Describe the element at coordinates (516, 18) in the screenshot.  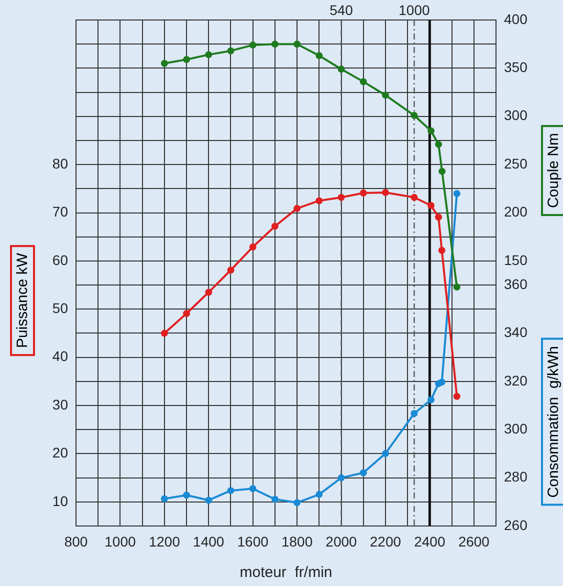
I see `y2-tick-label: 400` at that location.